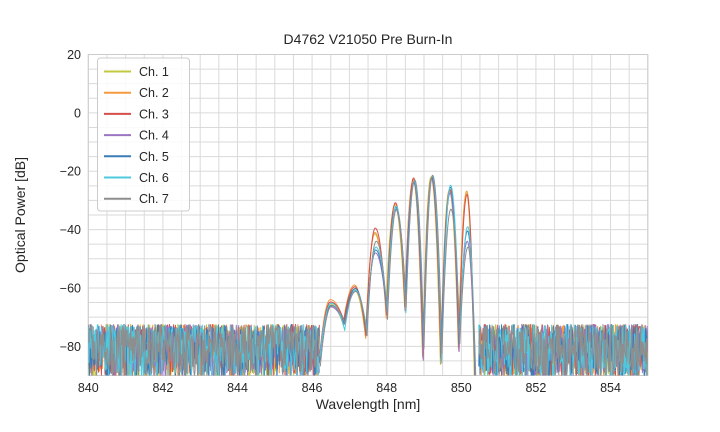  Describe the element at coordinates (136, 178) in the screenshot. I see `legend-item-ch-6: Ch. 6` at that location.